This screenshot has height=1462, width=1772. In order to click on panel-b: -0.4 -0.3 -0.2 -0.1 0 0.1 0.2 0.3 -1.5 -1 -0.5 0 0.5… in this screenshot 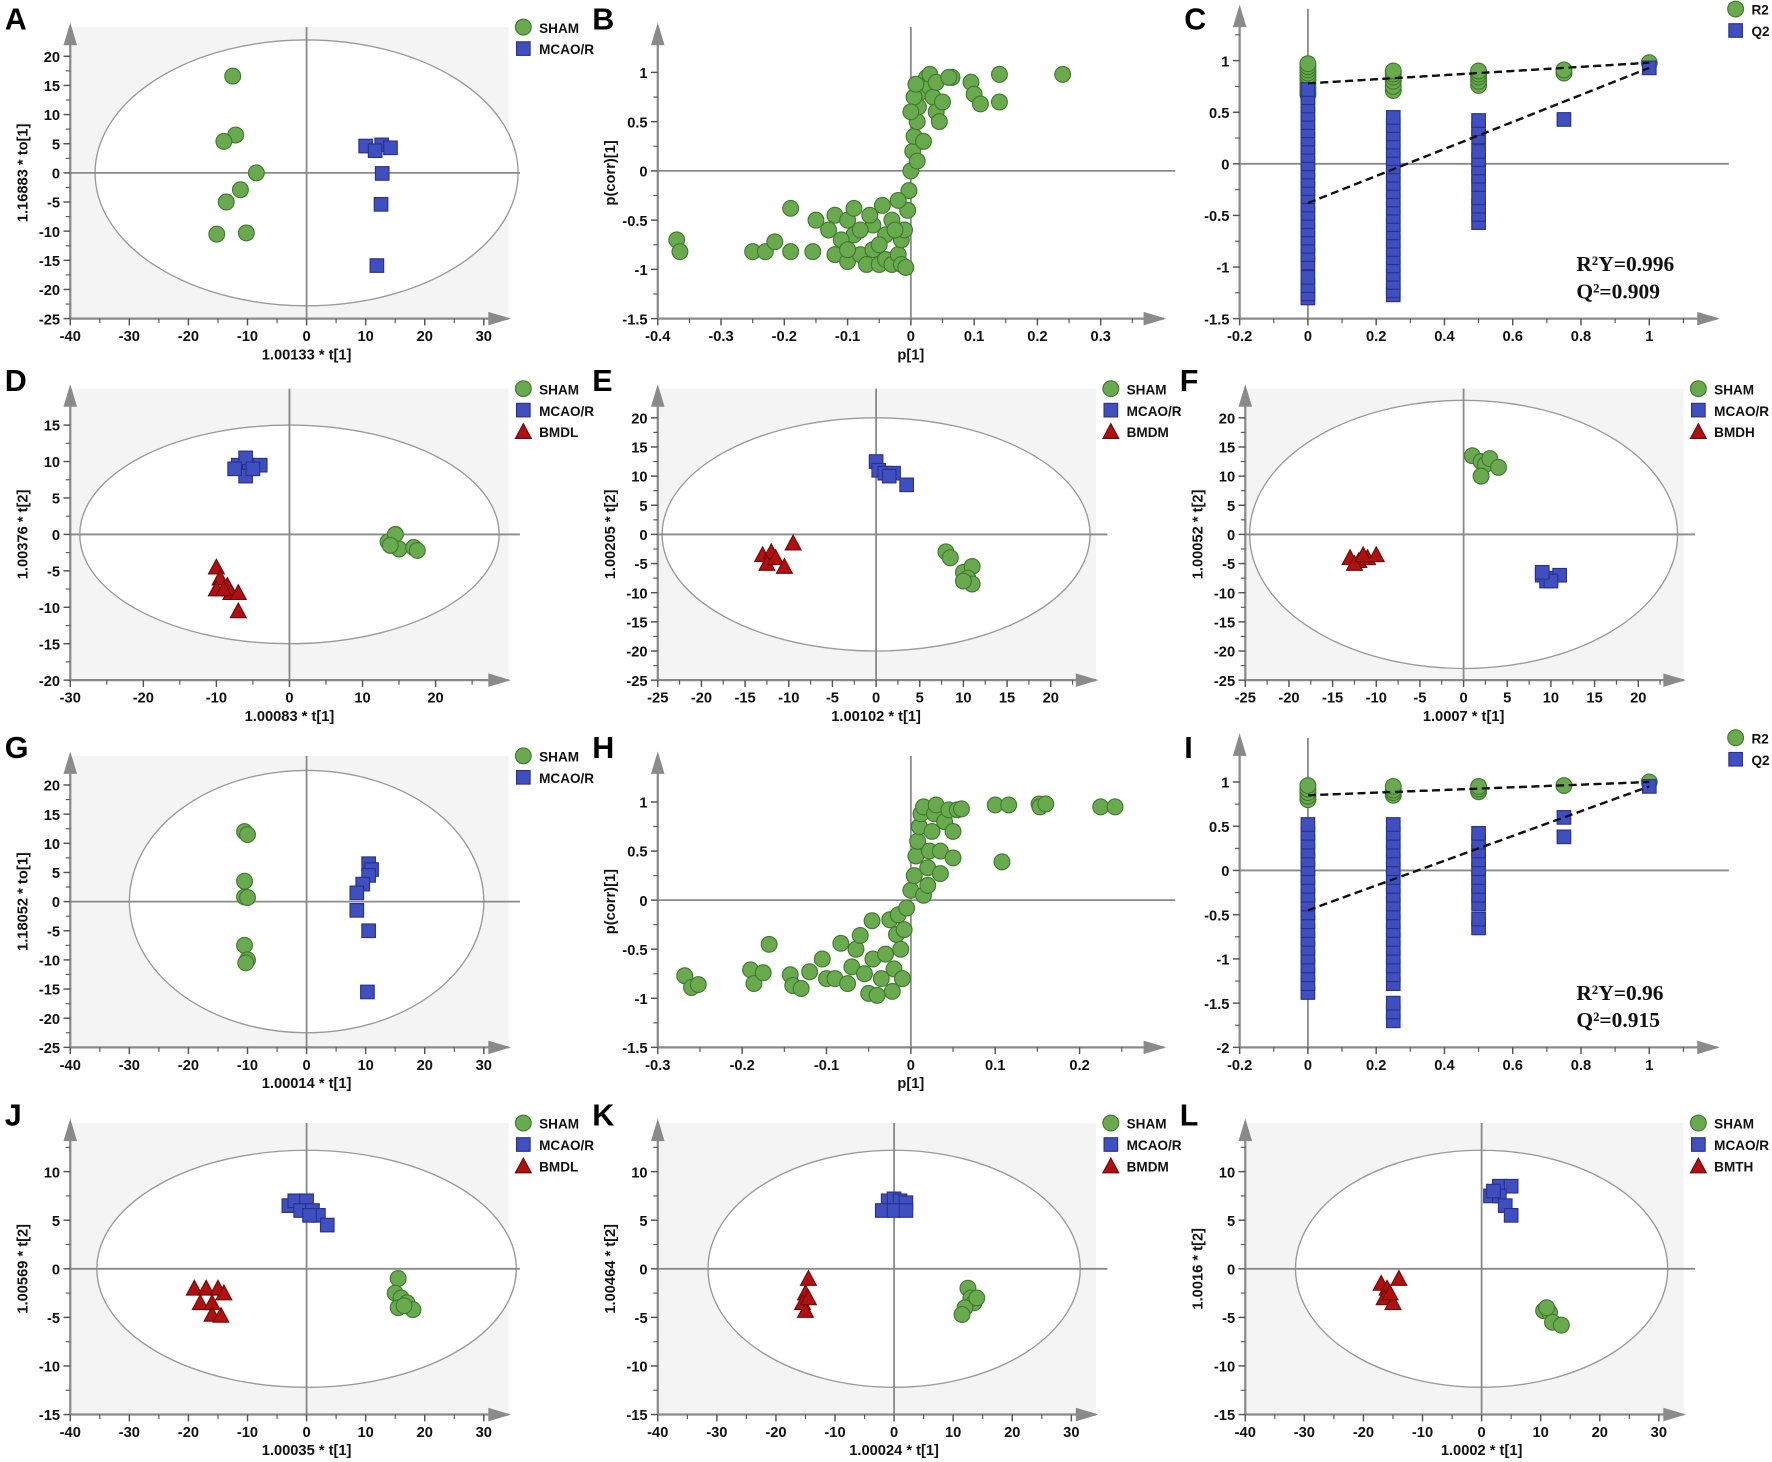, I will do `click(884, 182)`.